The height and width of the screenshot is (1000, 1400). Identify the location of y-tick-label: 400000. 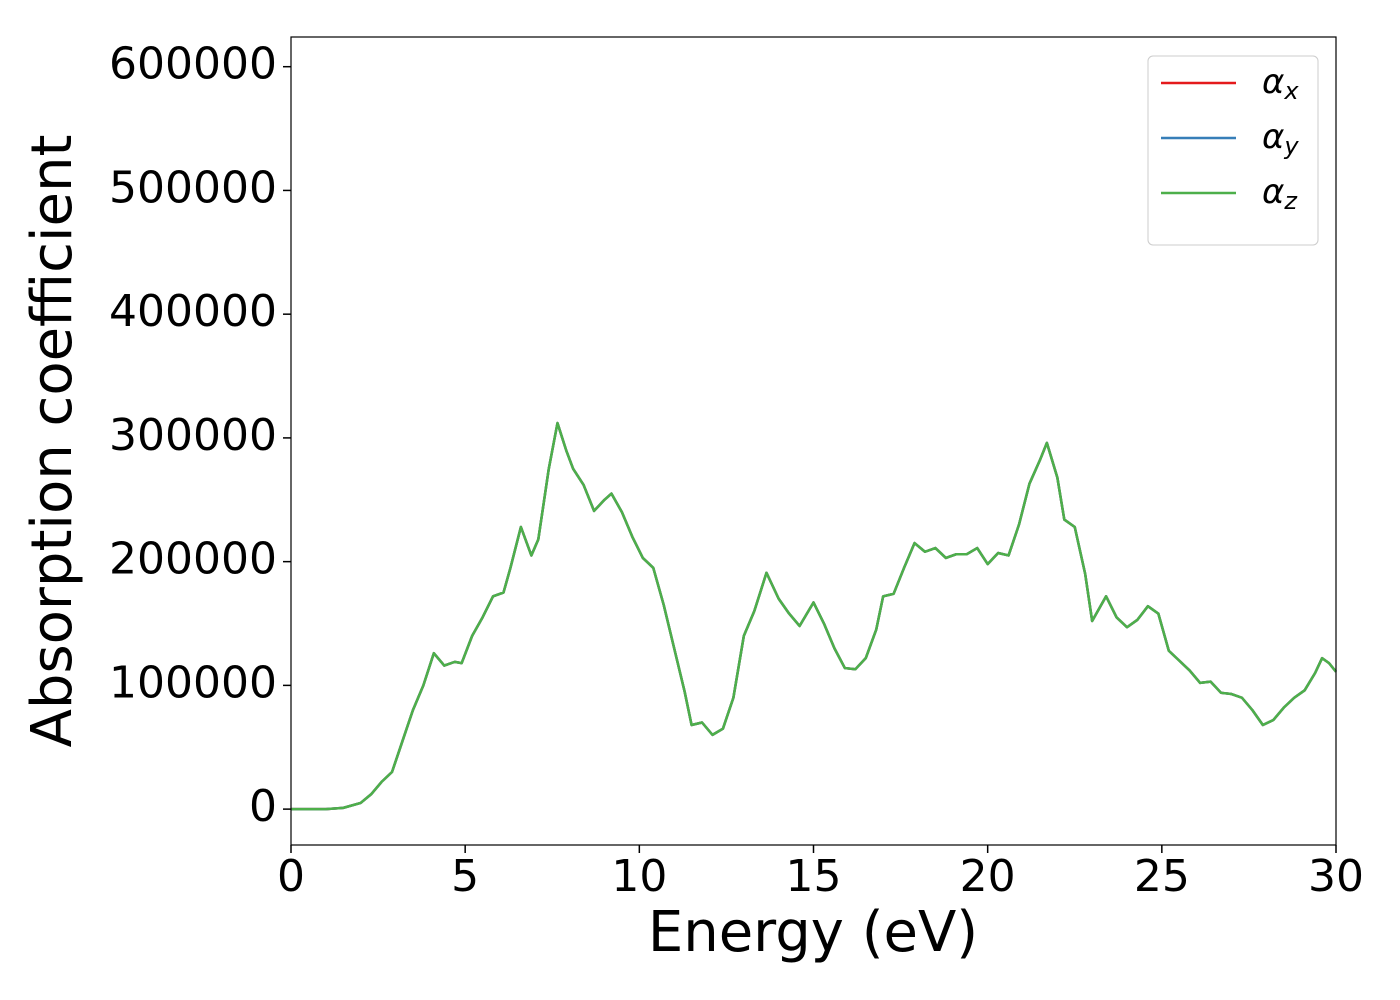
(193, 311).